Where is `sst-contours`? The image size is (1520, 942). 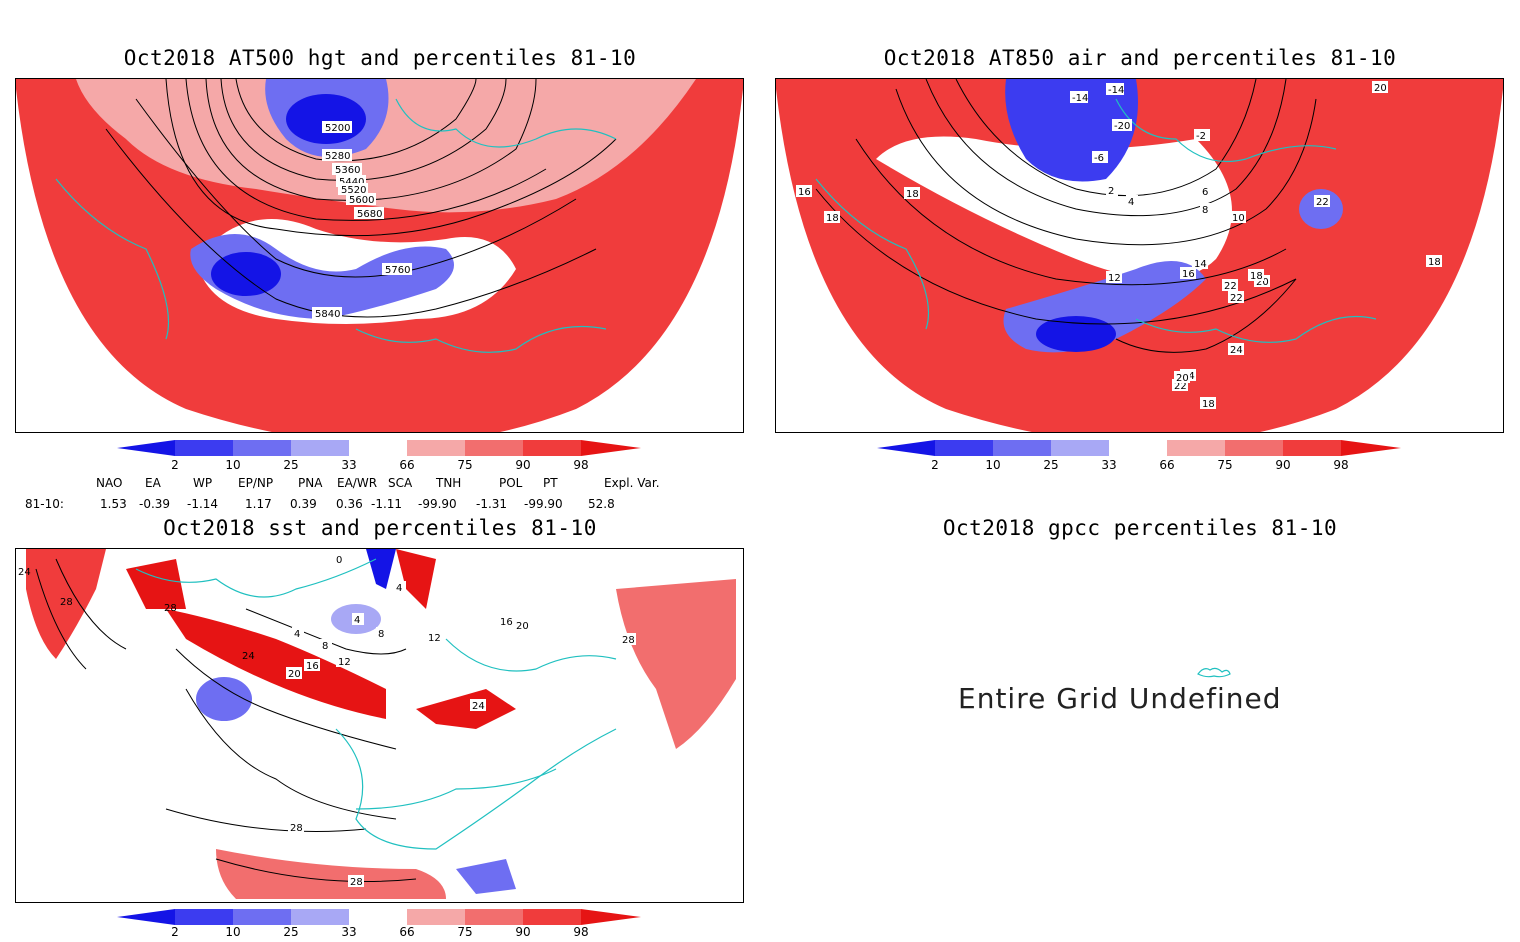 sst-contours is located at coordinates (226, 720).